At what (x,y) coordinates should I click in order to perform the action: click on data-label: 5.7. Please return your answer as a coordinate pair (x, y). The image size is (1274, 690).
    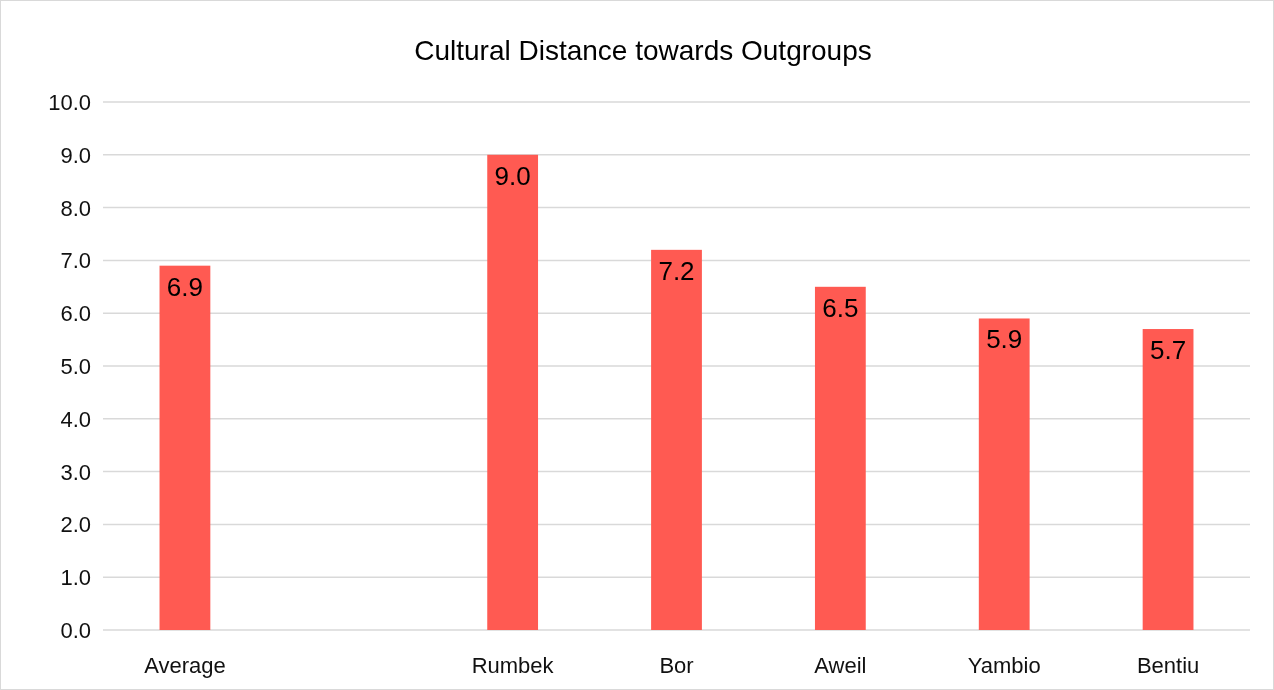
    Looking at the image, I should click on (1168, 350).